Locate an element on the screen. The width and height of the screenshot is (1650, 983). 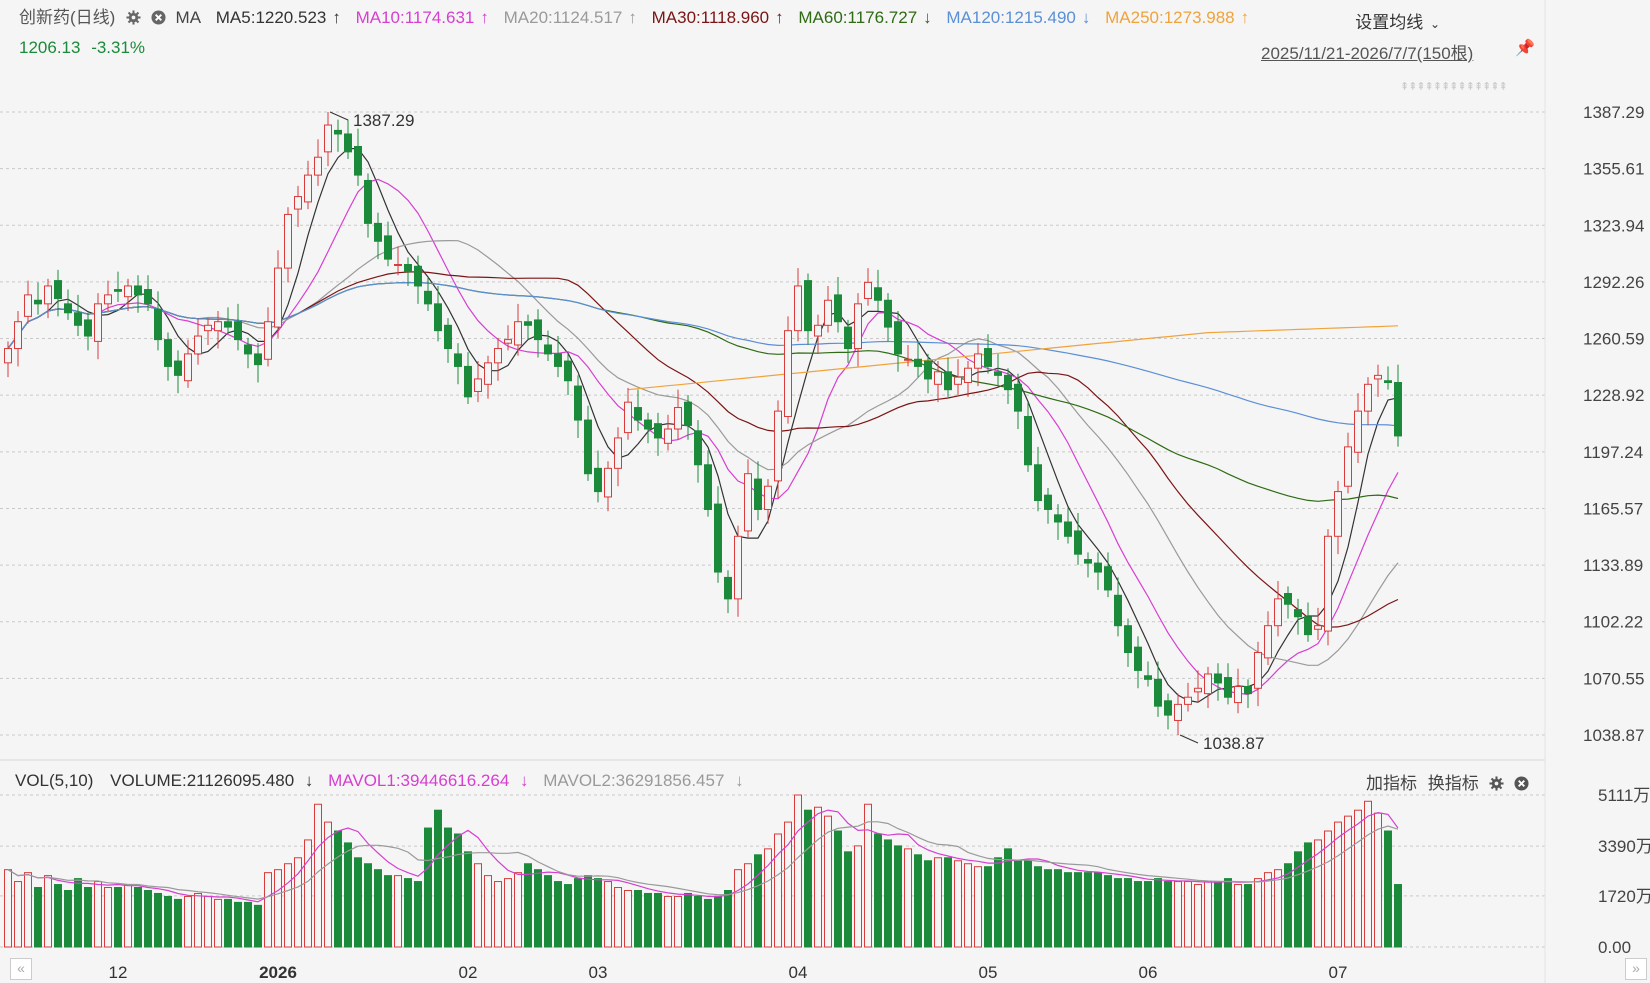
ma5-value: MA5:1220.523 is located at coordinates (271, 17).